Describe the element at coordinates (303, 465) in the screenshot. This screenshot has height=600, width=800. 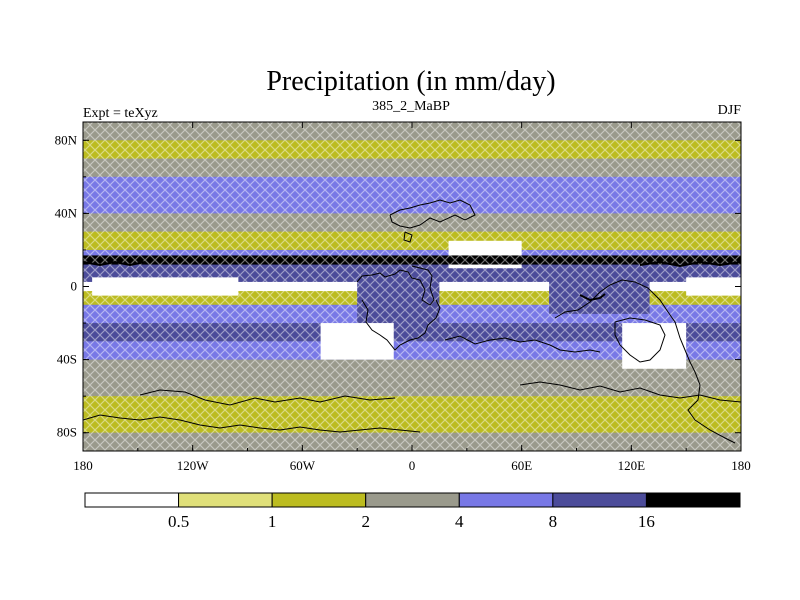
I see `x-tick-label: 60W` at that location.